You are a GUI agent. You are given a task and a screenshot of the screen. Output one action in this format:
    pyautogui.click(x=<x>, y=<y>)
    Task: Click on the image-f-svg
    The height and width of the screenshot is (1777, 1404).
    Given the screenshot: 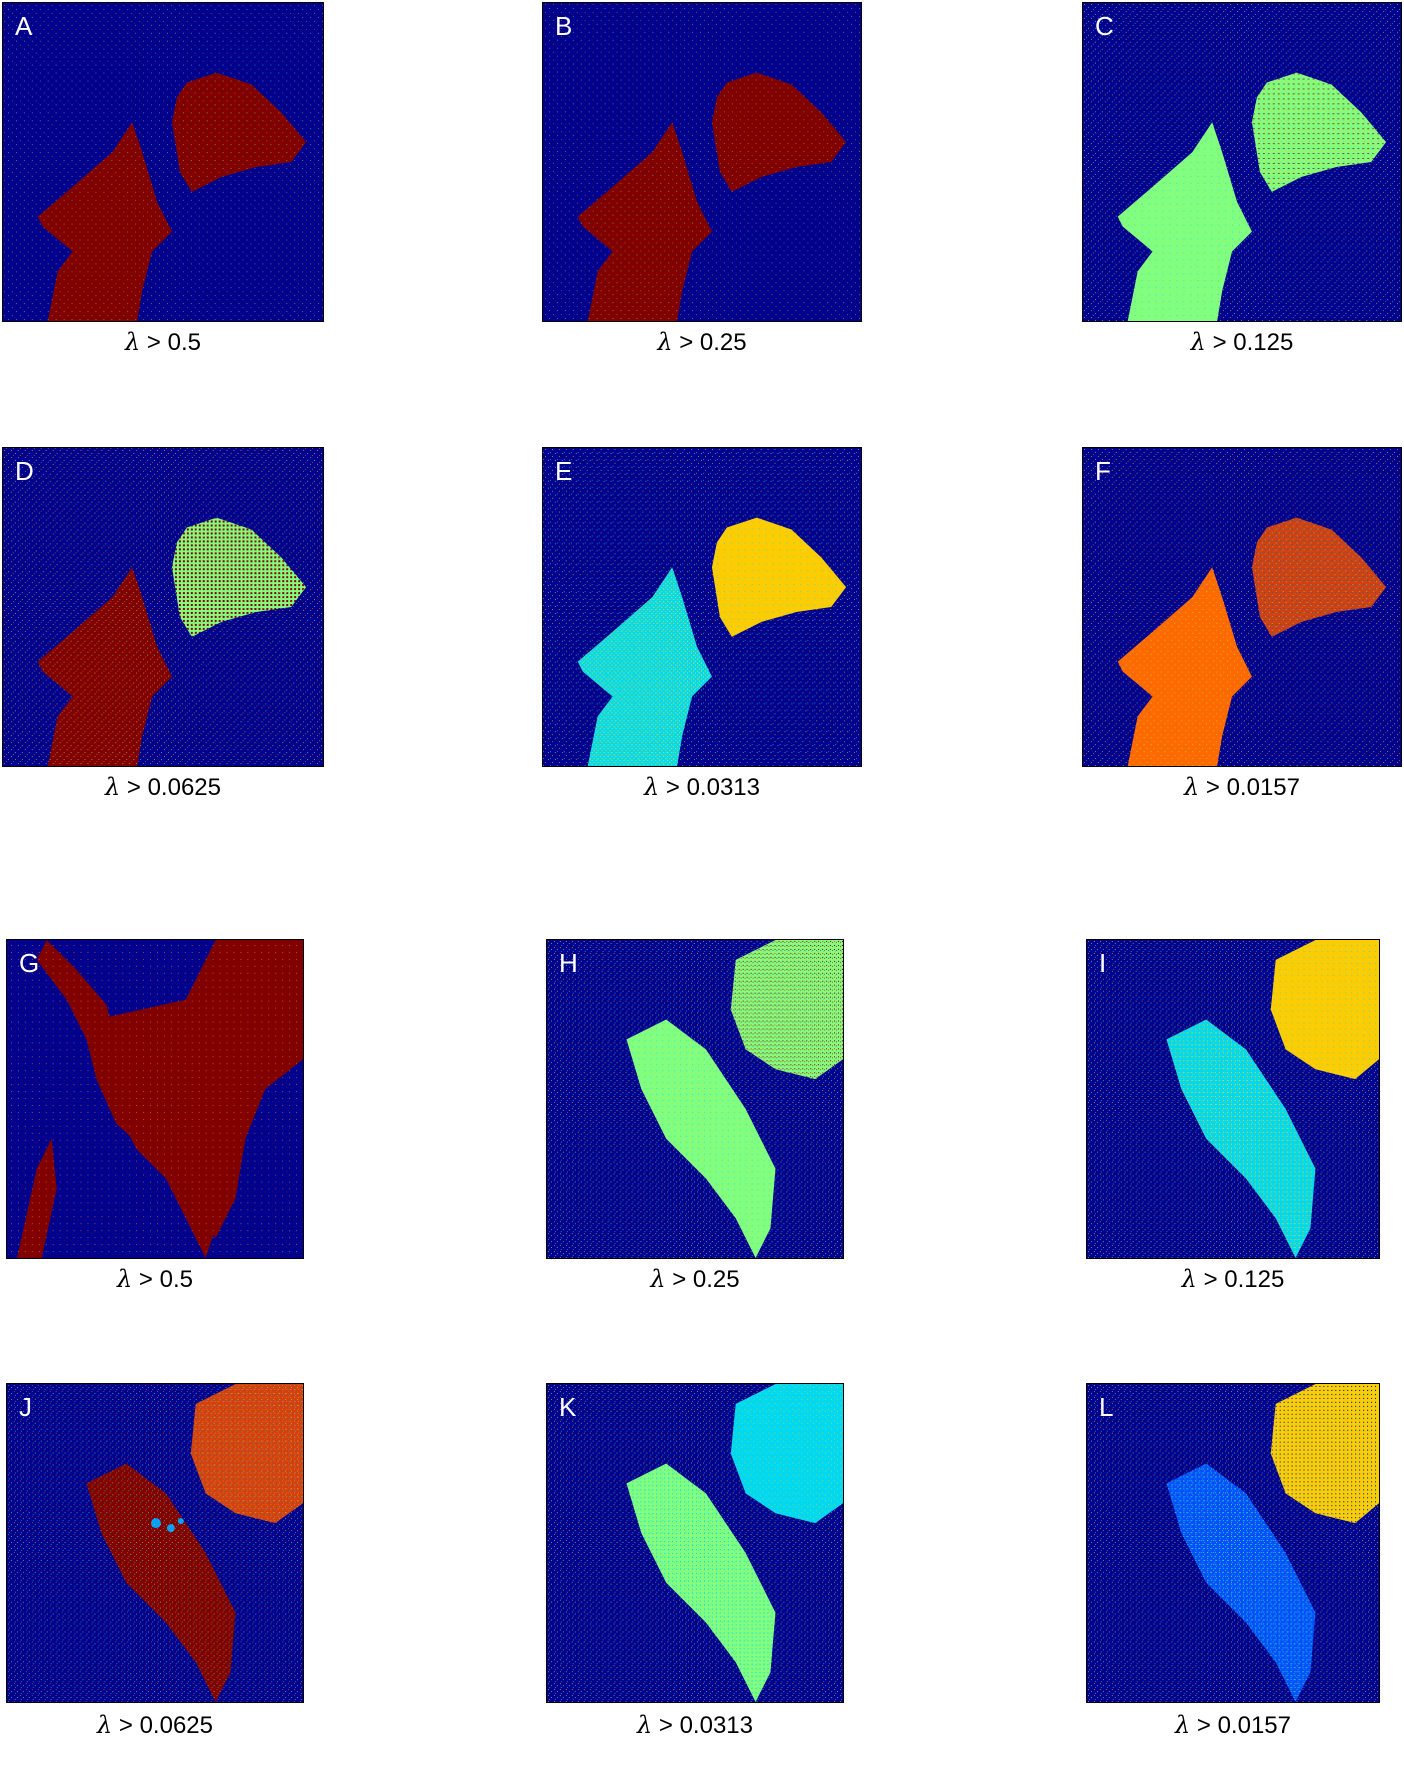 What is the action you would take?
    pyautogui.click(x=1242, y=607)
    